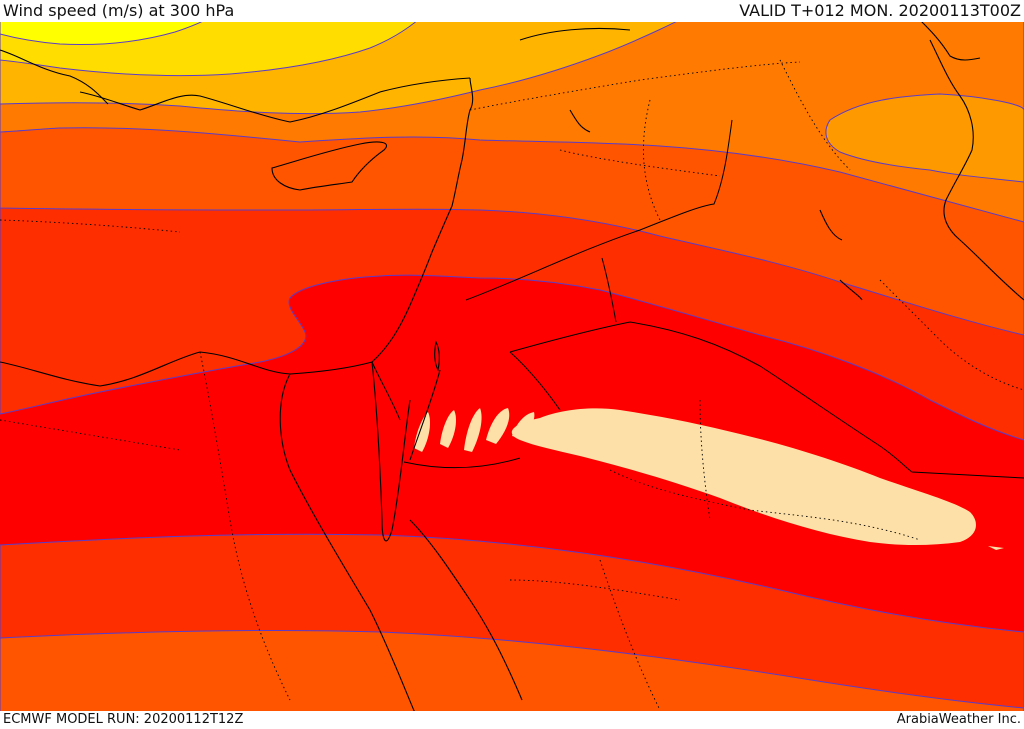 The width and height of the screenshot is (1024, 729). What do you see at coordinates (103, 32) in the screenshot?
I see `band-yellow` at bounding box center [103, 32].